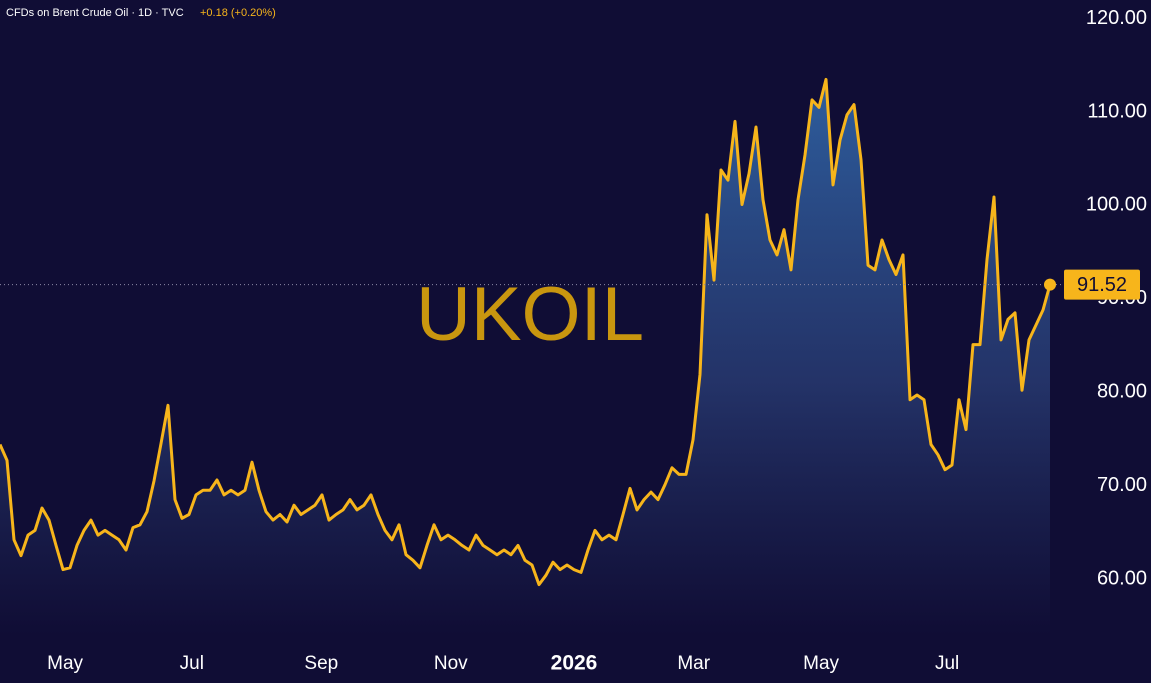 The width and height of the screenshot is (1151, 683). Describe the element at coordinates (321, 663) in the screenshot. I see `x-tick-label: Sep` at that location.